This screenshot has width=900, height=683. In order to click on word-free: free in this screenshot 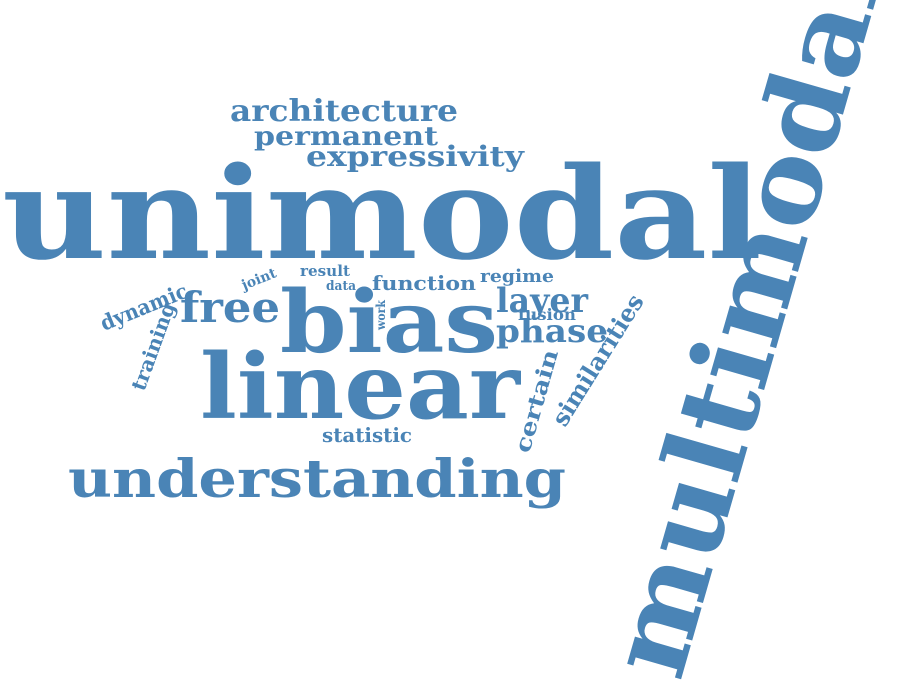, I will do `click(230, 307)`.